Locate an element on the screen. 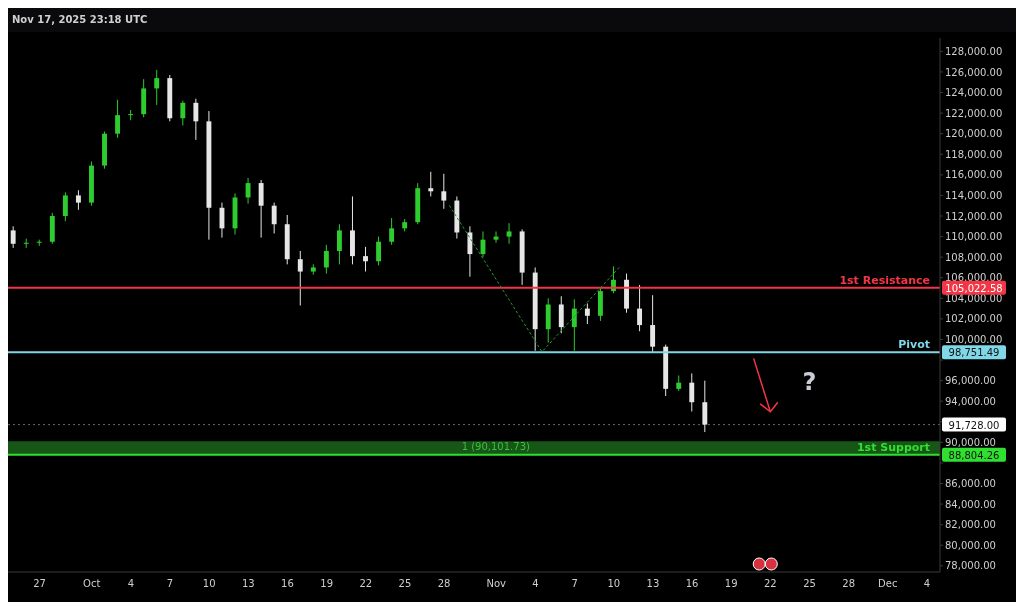  y-tick-label: 110,000.00 is located at coordinates (974, 237).